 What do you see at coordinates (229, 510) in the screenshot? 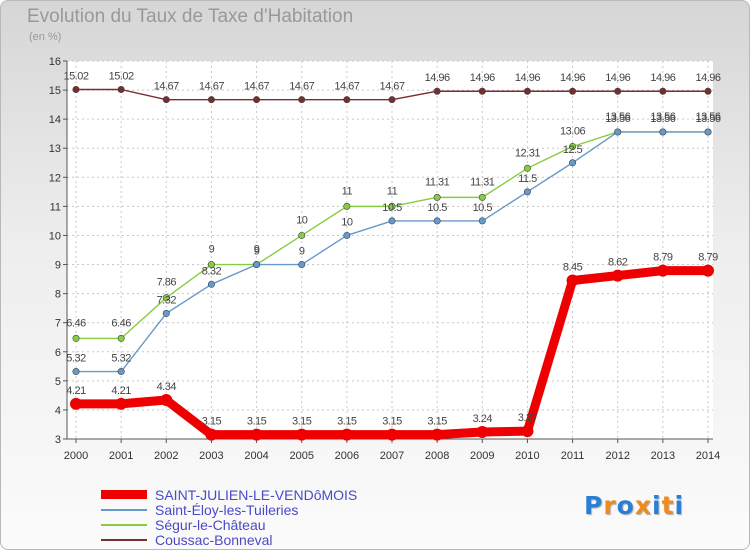
I see `legend-item-saint-eloy: Saint-Éloy-les-Tuileries` at bounding box center [229, 510].